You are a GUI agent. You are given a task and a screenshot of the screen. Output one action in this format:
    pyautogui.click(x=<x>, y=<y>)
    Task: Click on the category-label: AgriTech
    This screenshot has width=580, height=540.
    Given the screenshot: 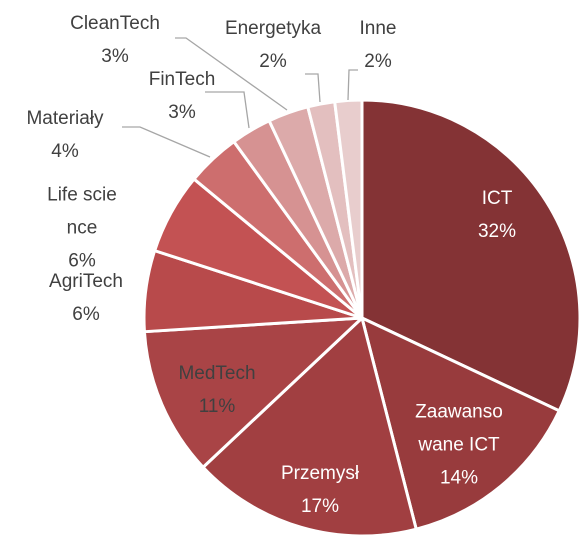 What is the action you would take?
    pyautogui.click(x=86, y=281)
    